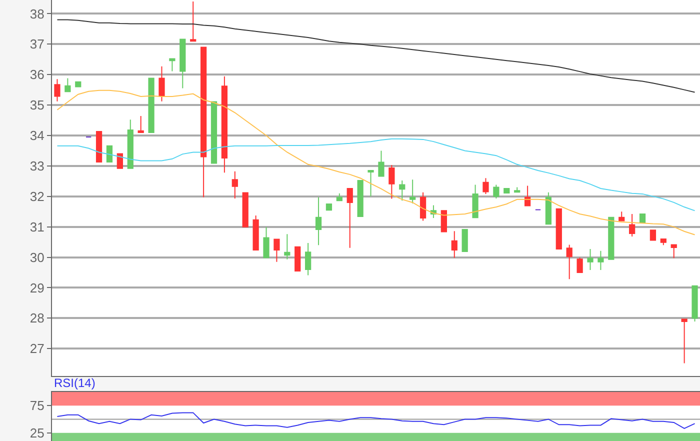 The height and width of the screenshot is (441, 700). Describe the element at coordinates (37, 44) in the screenshot. I see `y-tick-label: 37` at that location.